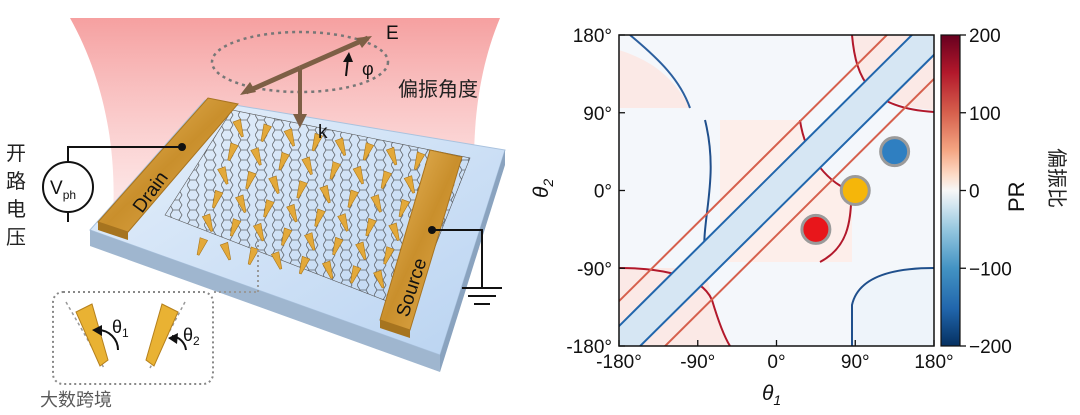  What do you see at coordinates (1016, 196) in the screenshot?
I see `colorbar-label: PR` at bounding box center [1016, 196].